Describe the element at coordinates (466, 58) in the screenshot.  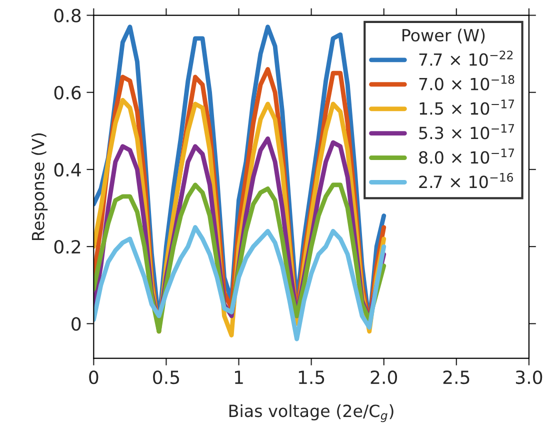
I see `legend-label: 7.7 × 10$^{−22}$` at that location.